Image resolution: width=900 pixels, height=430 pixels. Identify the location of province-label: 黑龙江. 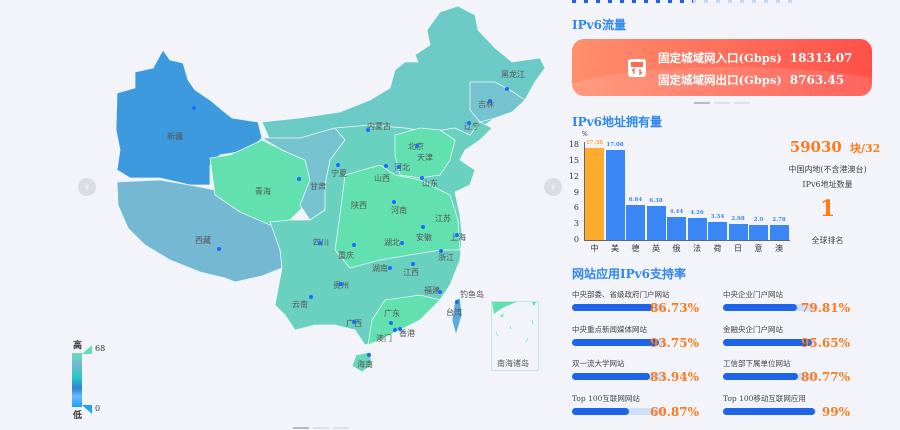
(513, 74).